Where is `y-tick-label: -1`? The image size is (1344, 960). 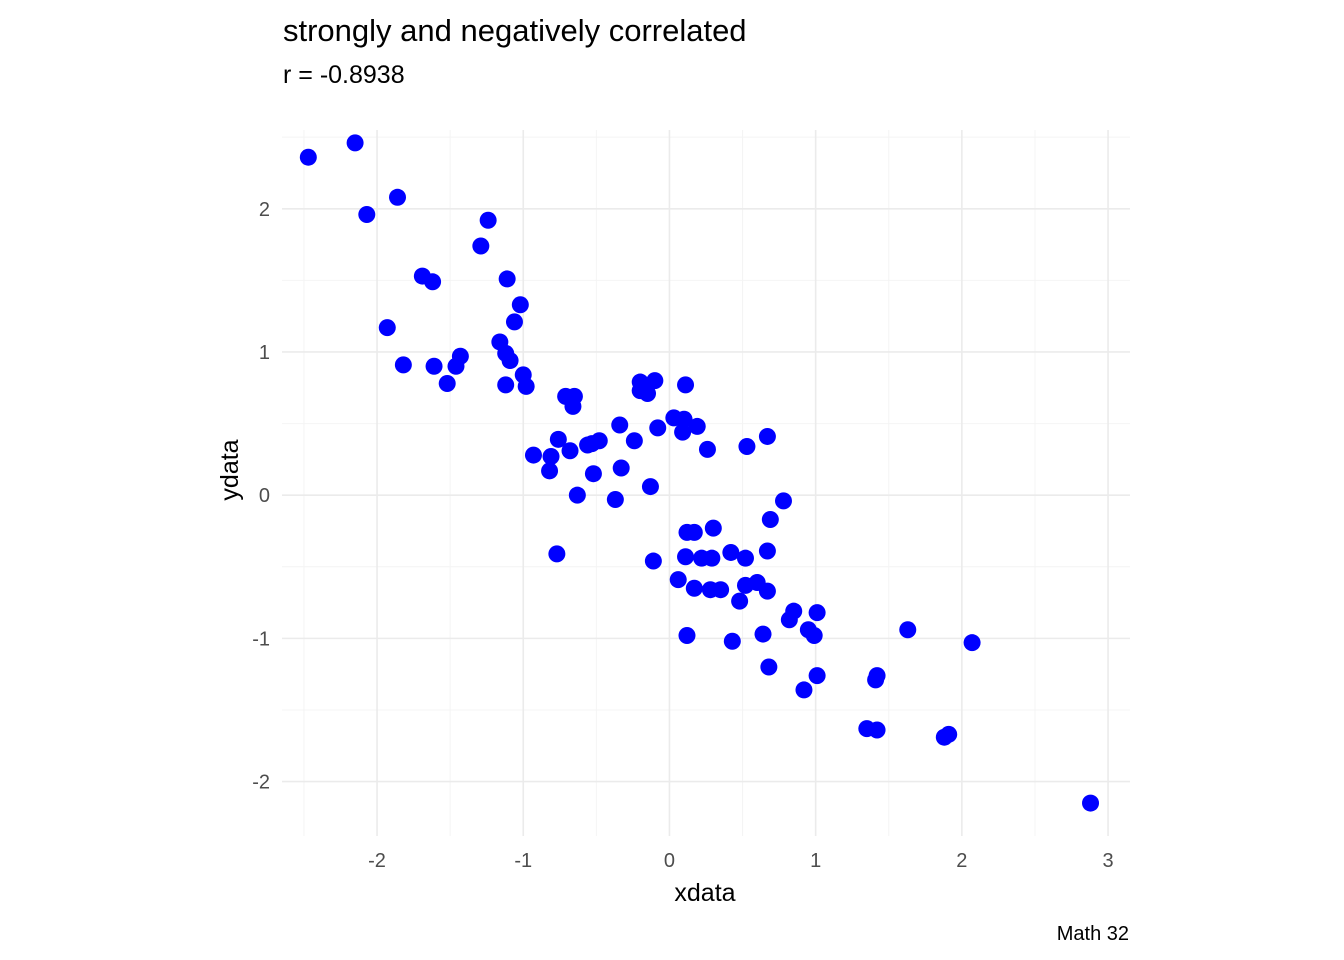 y-tick-label: -1 is located at coordinates (261, 639).